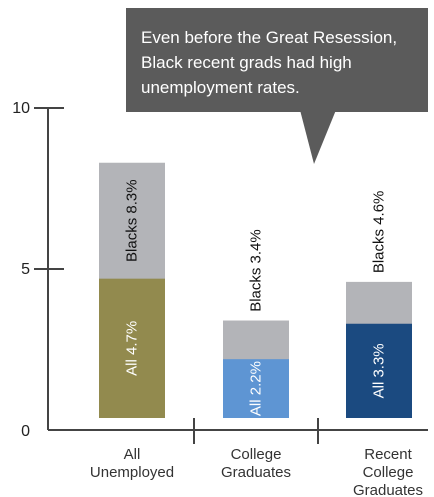 This screenshot has height=497, width=434. I want to click on callout-text-line: unemployment rates., so click(220, 87).